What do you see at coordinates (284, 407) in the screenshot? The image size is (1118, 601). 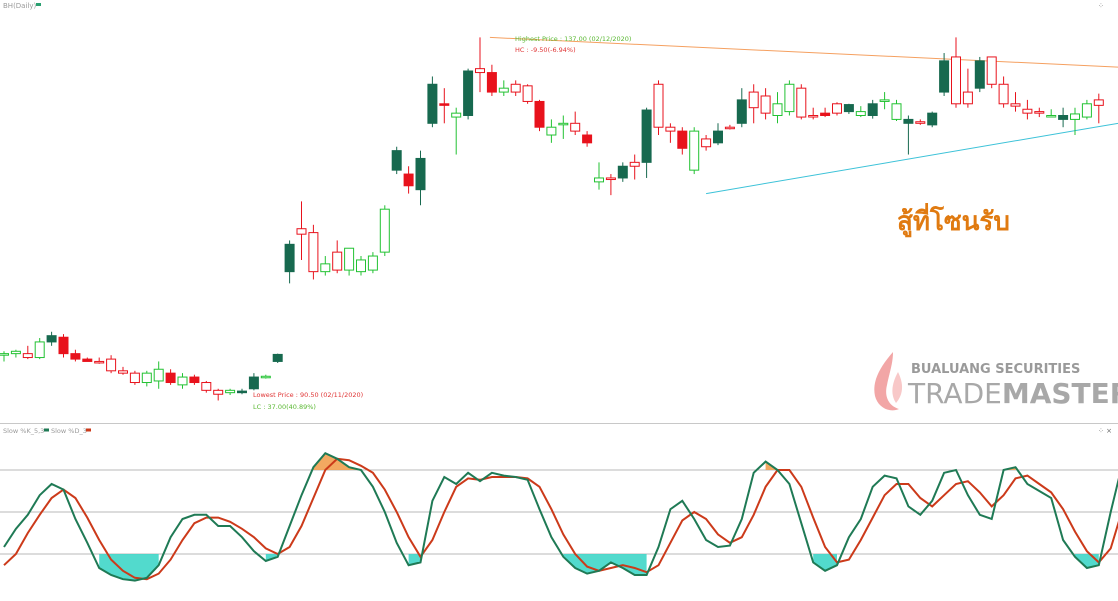 I see `lowest-change-label: LC : 37.00(40.89%)` at bounding box center [284, 407].